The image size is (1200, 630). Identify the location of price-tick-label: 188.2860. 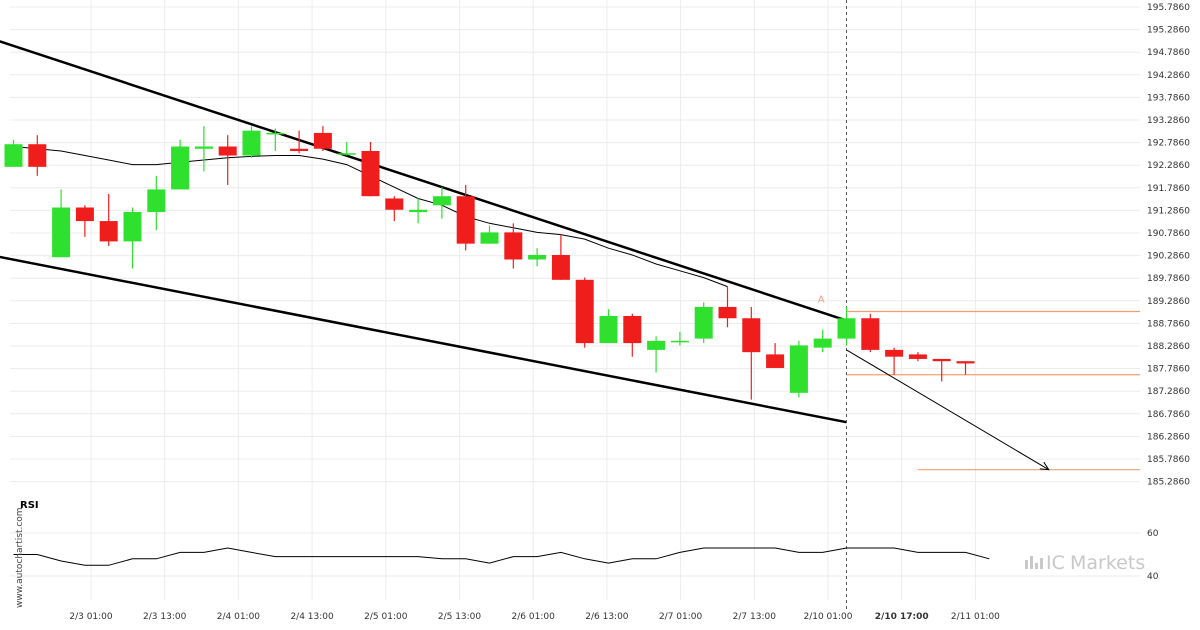
(1168, 347).